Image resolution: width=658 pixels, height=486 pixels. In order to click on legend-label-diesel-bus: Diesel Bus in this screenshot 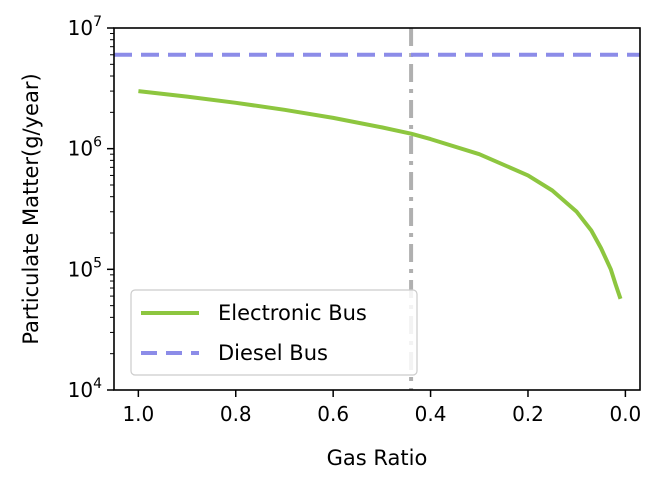, I will do `click(273, 353)`.